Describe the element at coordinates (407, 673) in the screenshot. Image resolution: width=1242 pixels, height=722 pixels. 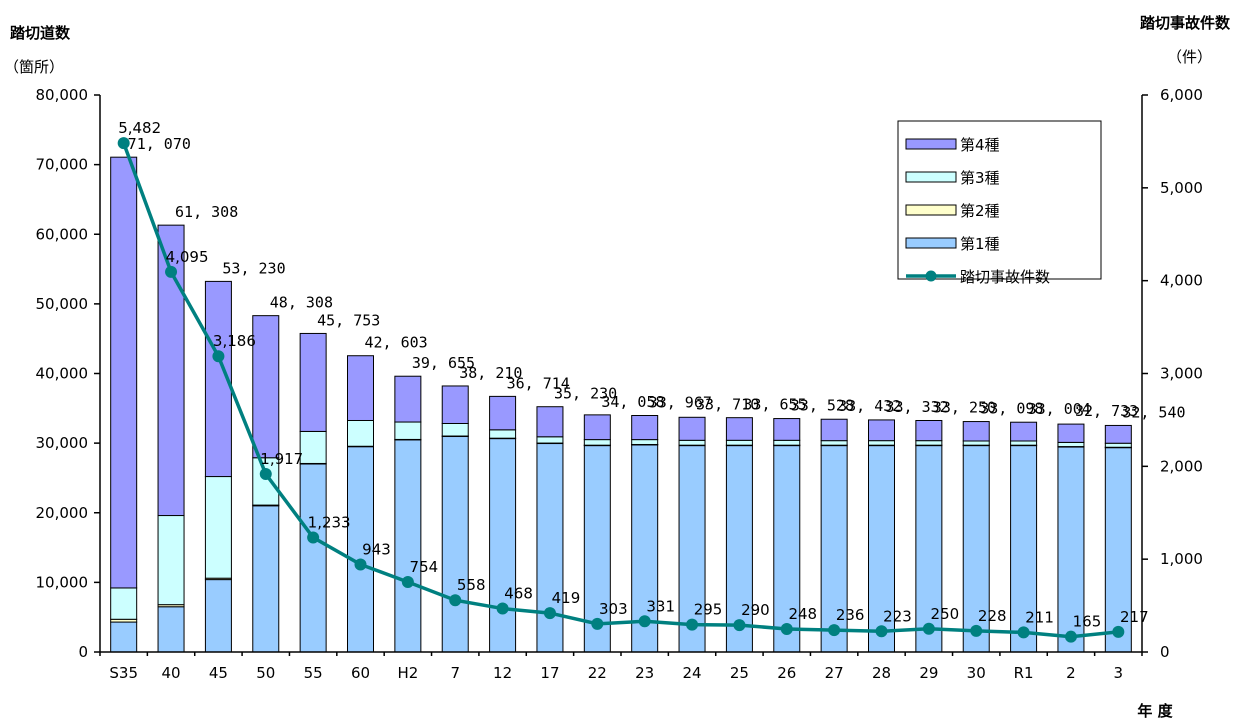
I see `x-tick-label: H2` at that location.